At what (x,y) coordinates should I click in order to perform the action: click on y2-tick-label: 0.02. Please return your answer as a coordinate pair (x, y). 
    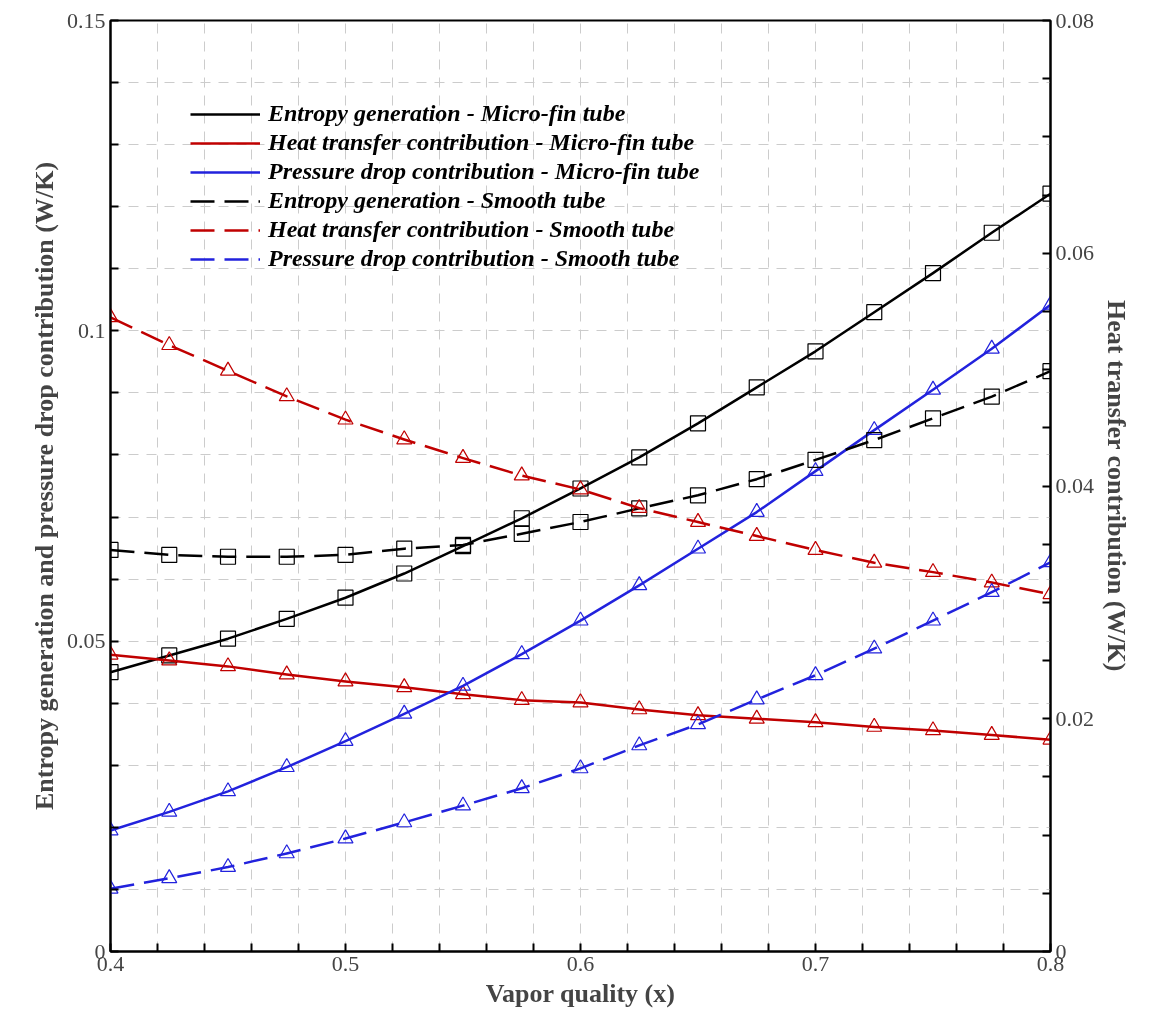
    Looking at the image, I should click on (1074, 718).